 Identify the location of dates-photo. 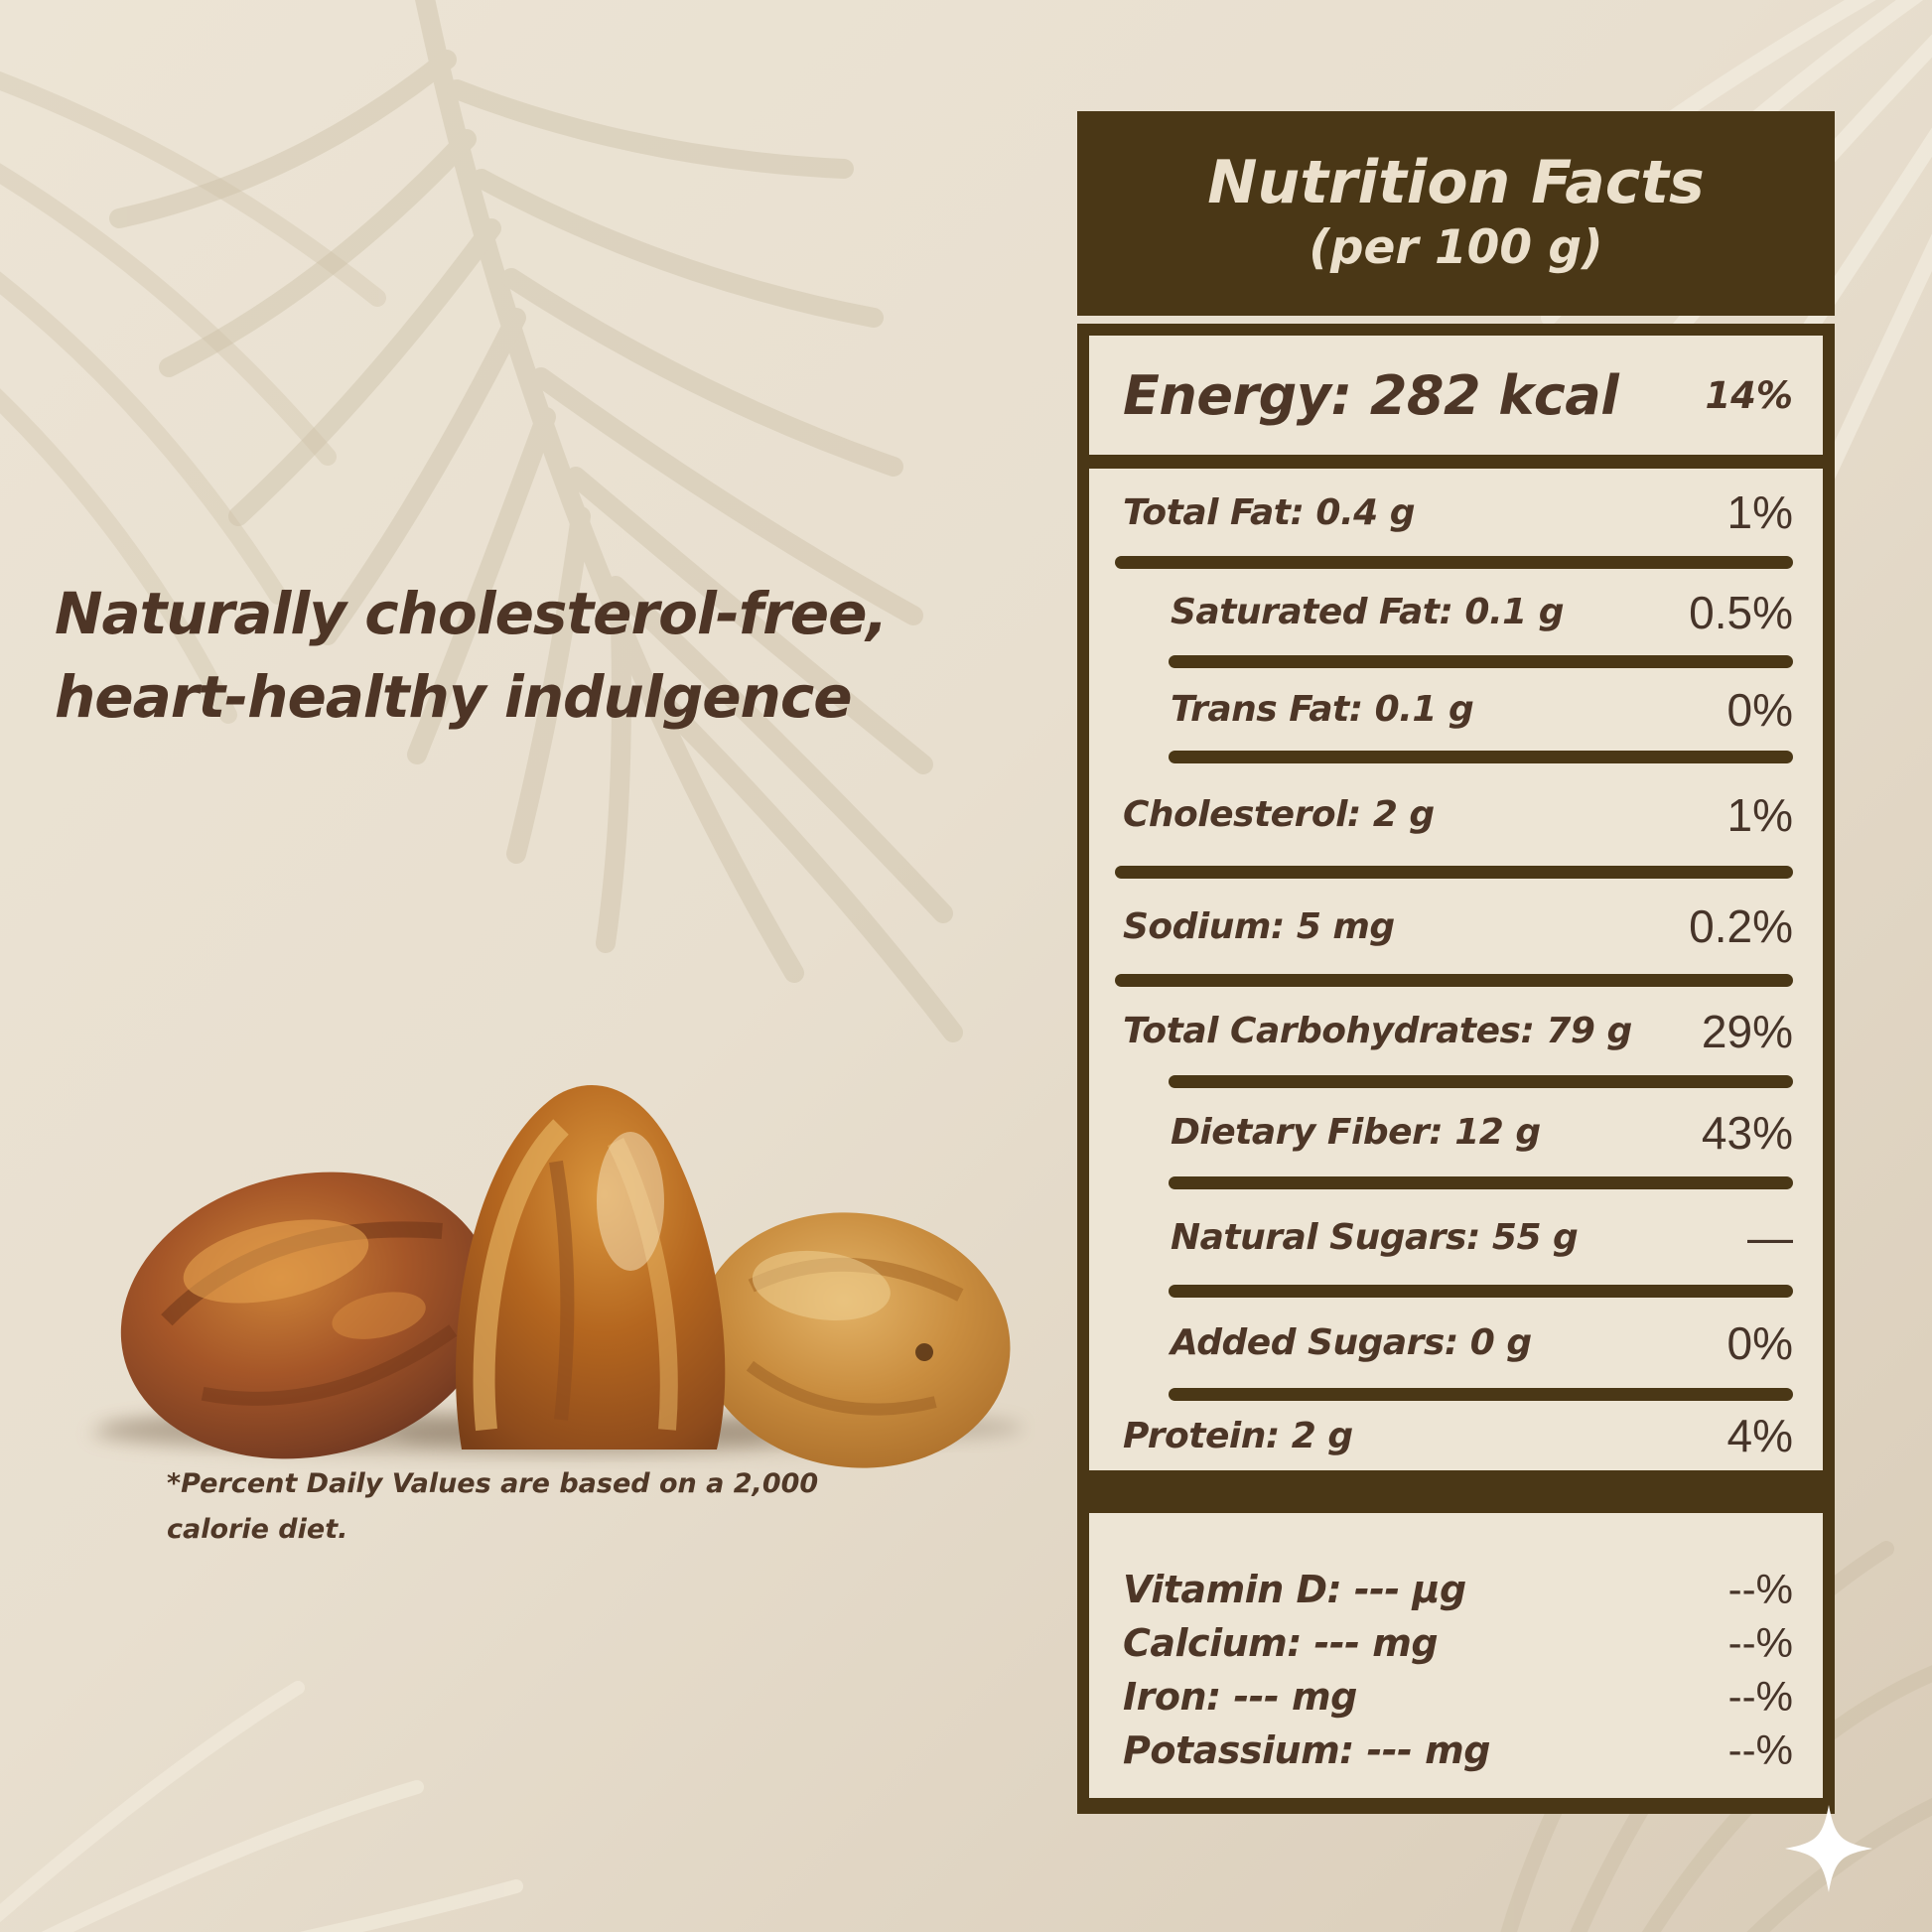
(556, 1276).